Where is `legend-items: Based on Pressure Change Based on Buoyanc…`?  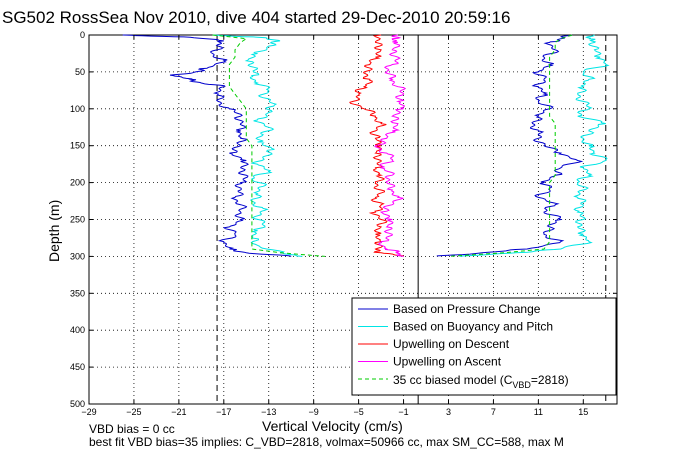
legend-items: Based on Pressure Change Based on Buoyanc… is located at coordinates (455, 341).